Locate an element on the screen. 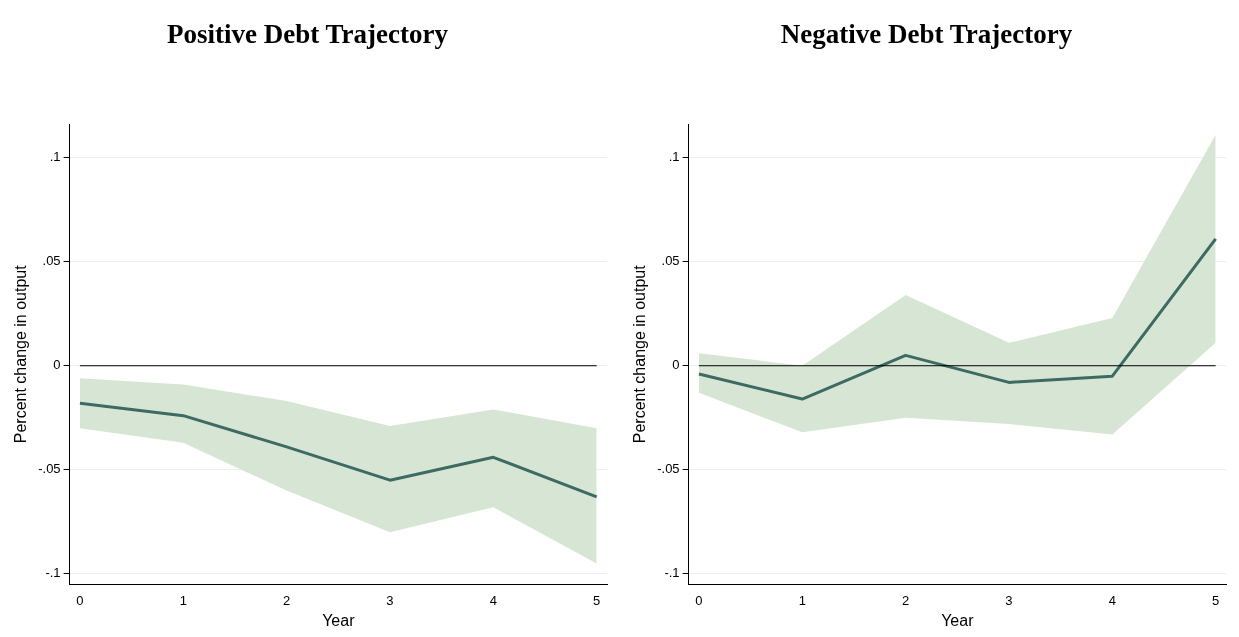 The width and height of the screenshot is (1239, 637). chart-title: Positive Debt Trajectory is located at coordinates (308, 34).